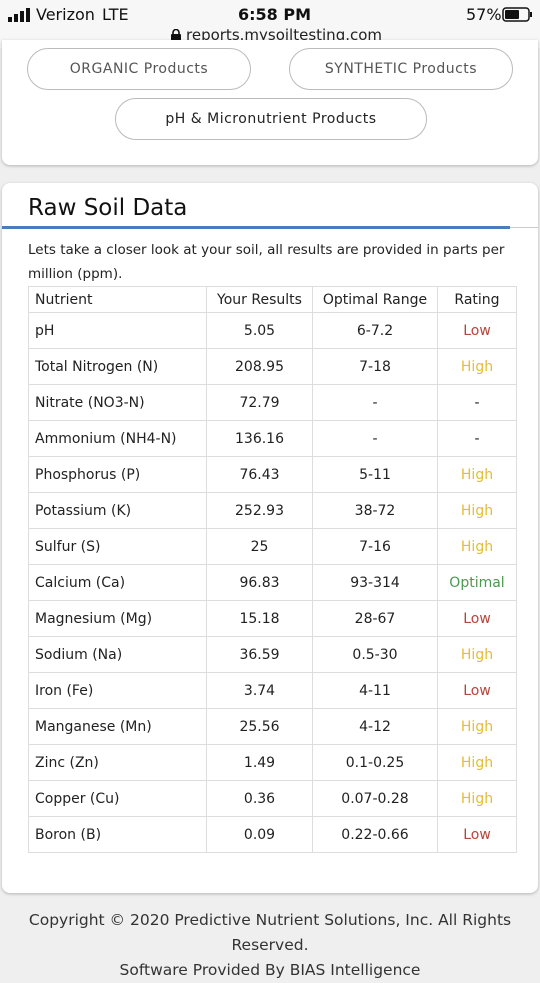 The width and height of the screenshot is (540, 983). Describe the element at coordinates (259, 582) in the screenshot. I see `table-cell: 96.83` at that location.